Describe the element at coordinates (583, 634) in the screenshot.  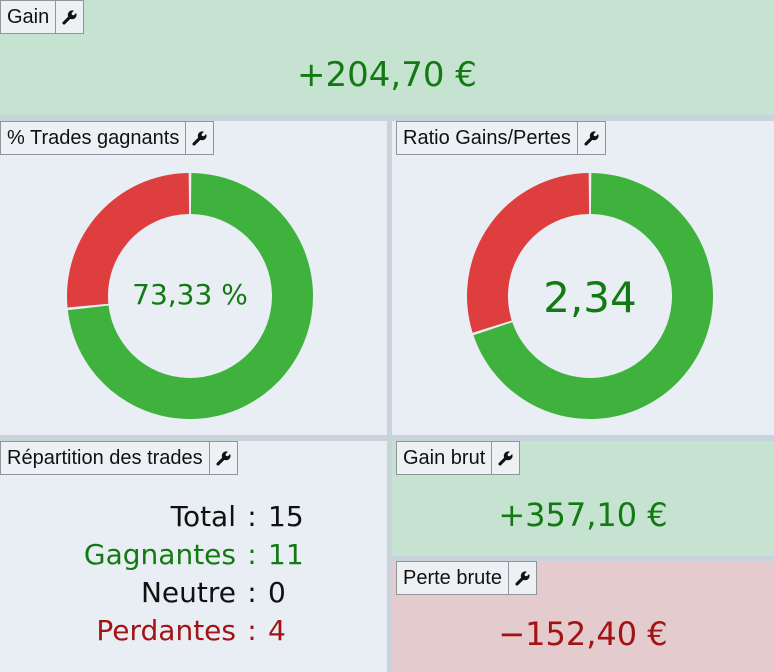
I see `gross-loss-value: −152,40 €` at that location.